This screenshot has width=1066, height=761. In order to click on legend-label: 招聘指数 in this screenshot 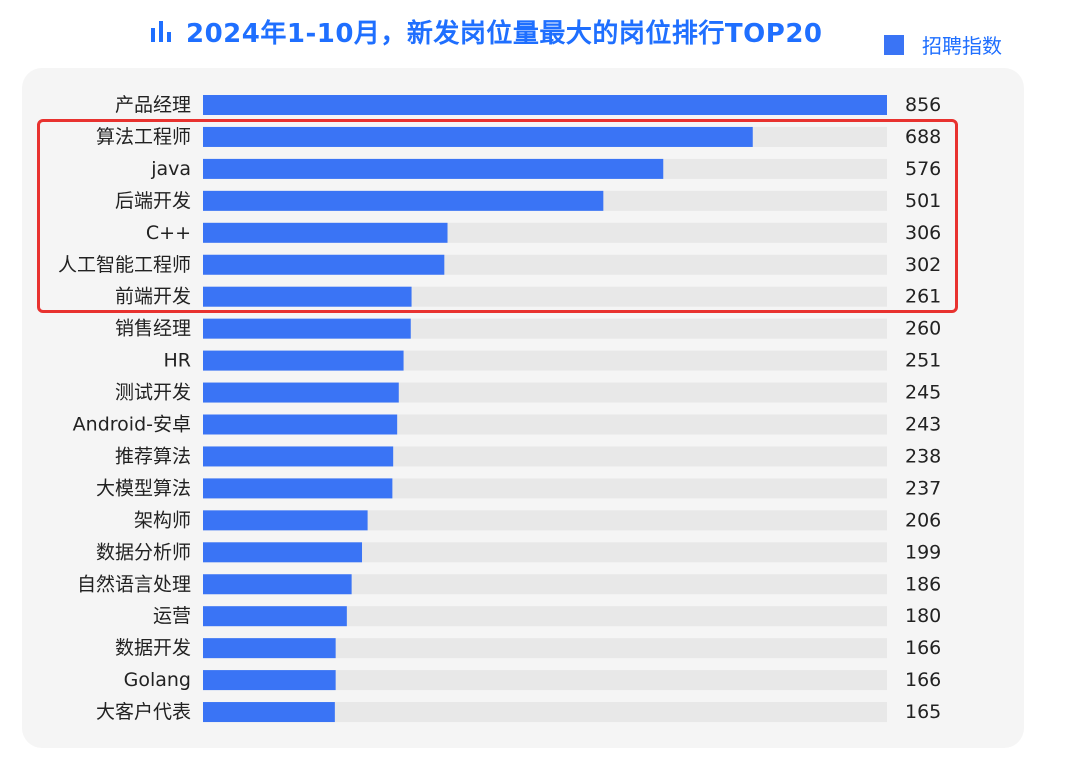, I will do `click(962, 46)`.